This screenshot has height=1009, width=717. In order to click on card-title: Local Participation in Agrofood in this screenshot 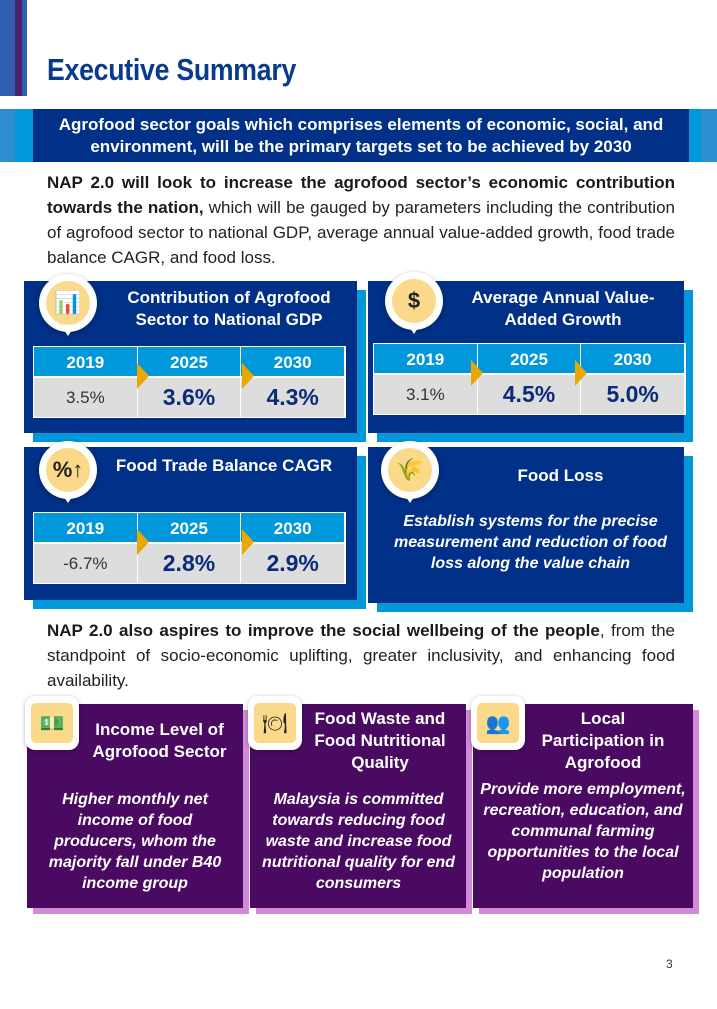, I will do `click(603, 740)`.